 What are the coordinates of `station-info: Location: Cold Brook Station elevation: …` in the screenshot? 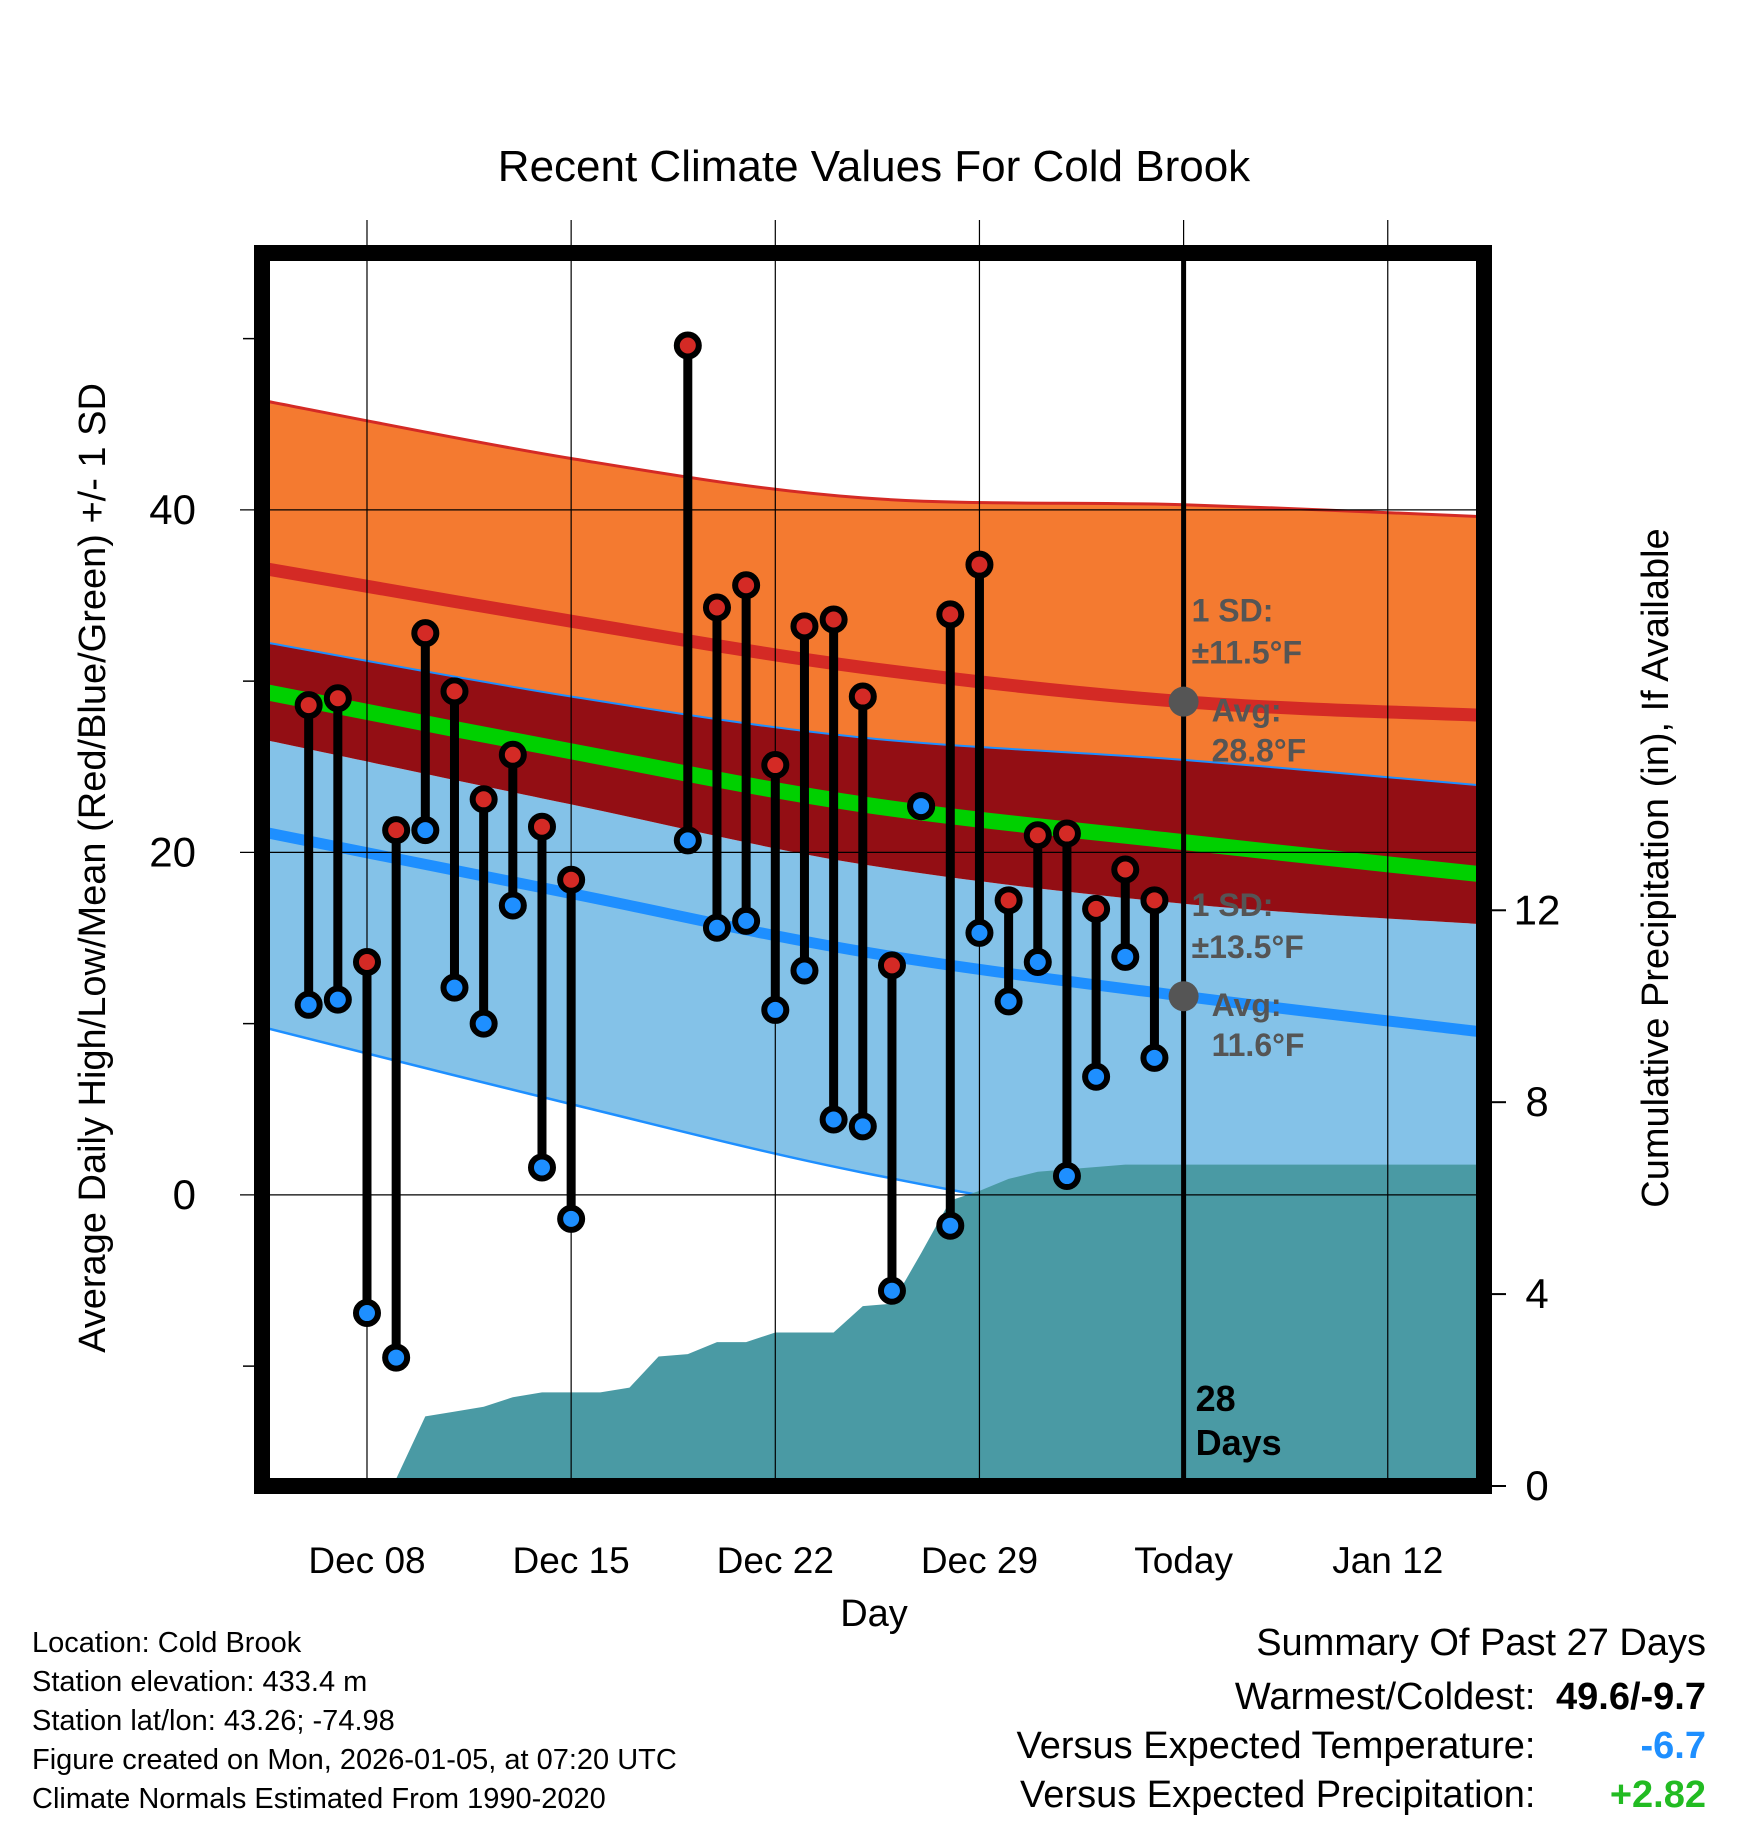 It's located at (354, 1721).